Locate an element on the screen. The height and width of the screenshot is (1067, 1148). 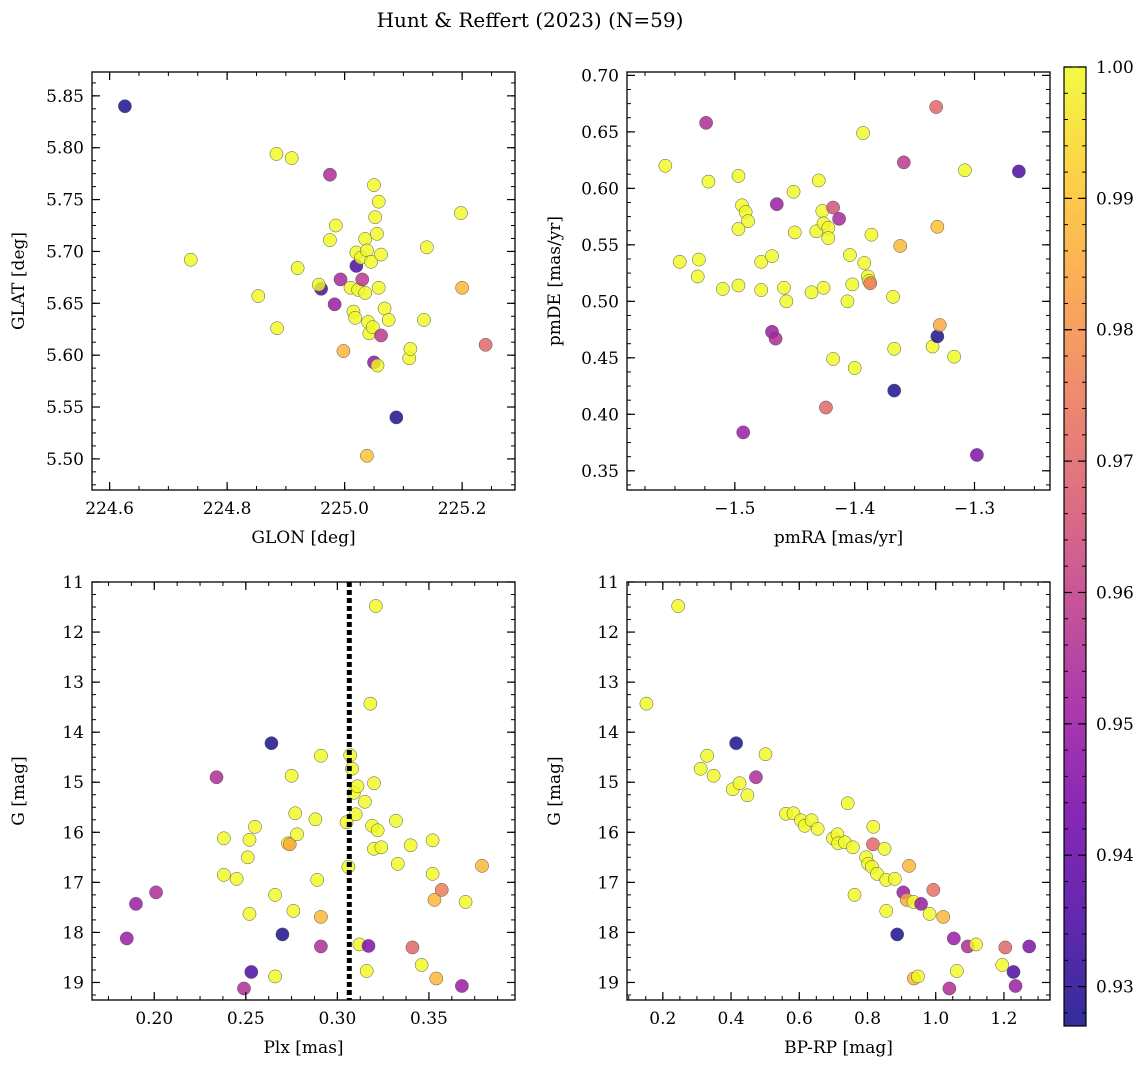
y-tick-label: 0.35 is located at coordinates (600, 472).